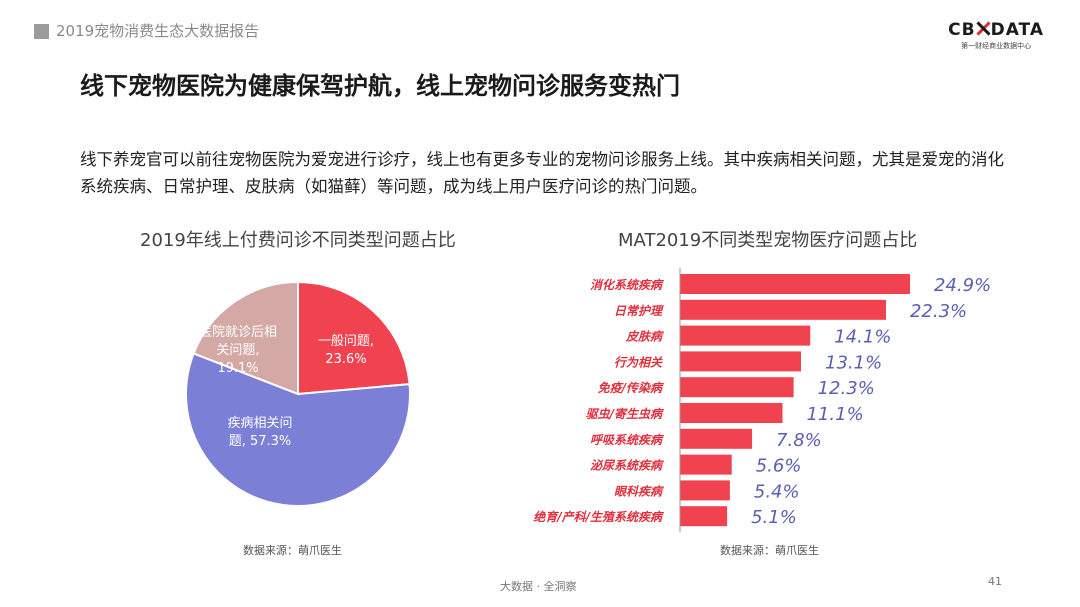 The width and height of the screenshot is (1080, 607). What do you see at coordinates (631, 388) in the screenshot?
I see `bar-category-label-4: 免疫/传染病` at bounding box center [631, 388].